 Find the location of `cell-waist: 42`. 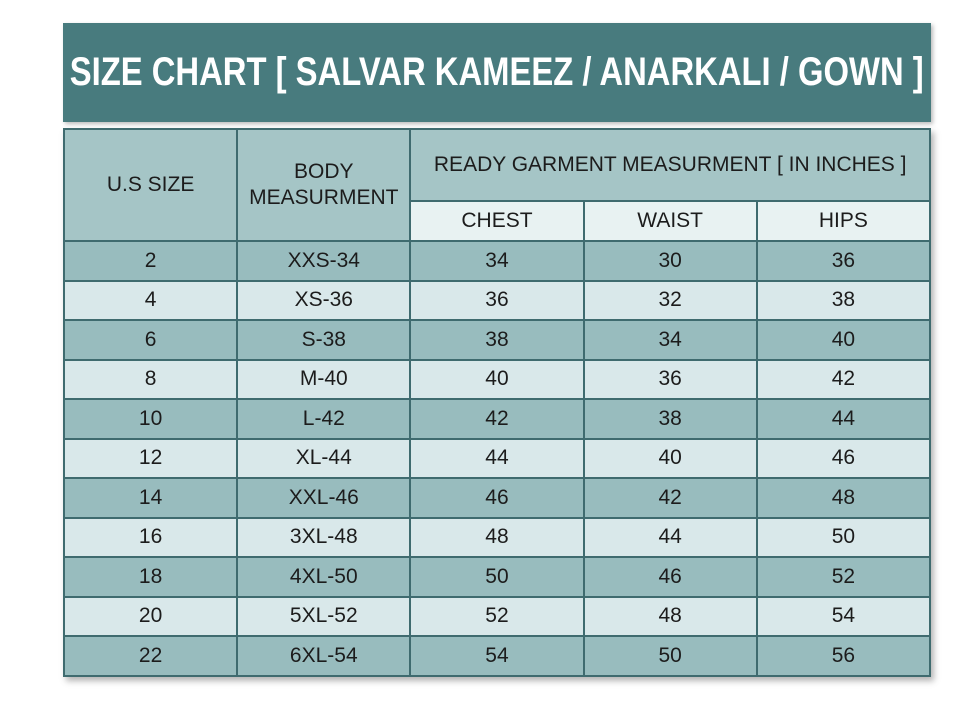

cell-waist: 42 is located at coordinates (670, 498).